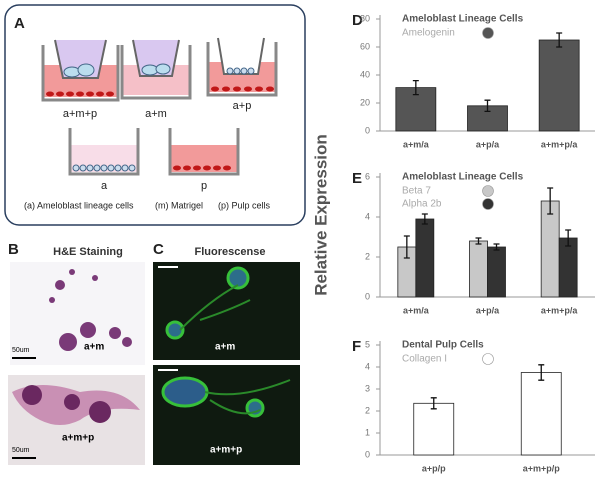 The width and height of the screenshot is (600, 477). I want to click on panel-label: B, so click(13, 249).